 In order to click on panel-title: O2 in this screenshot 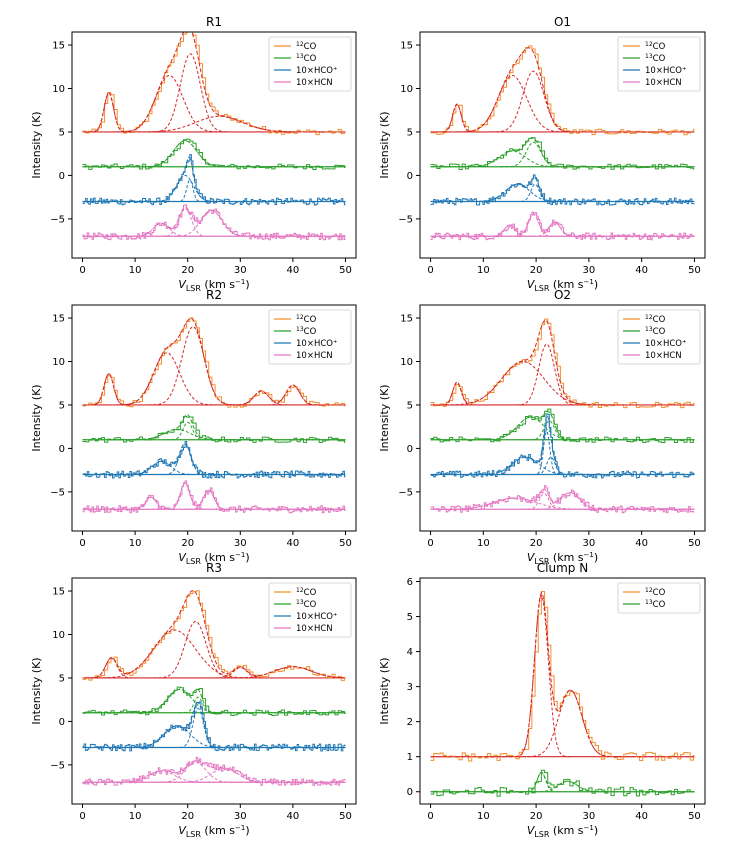, I will do `click(562, 295)`.